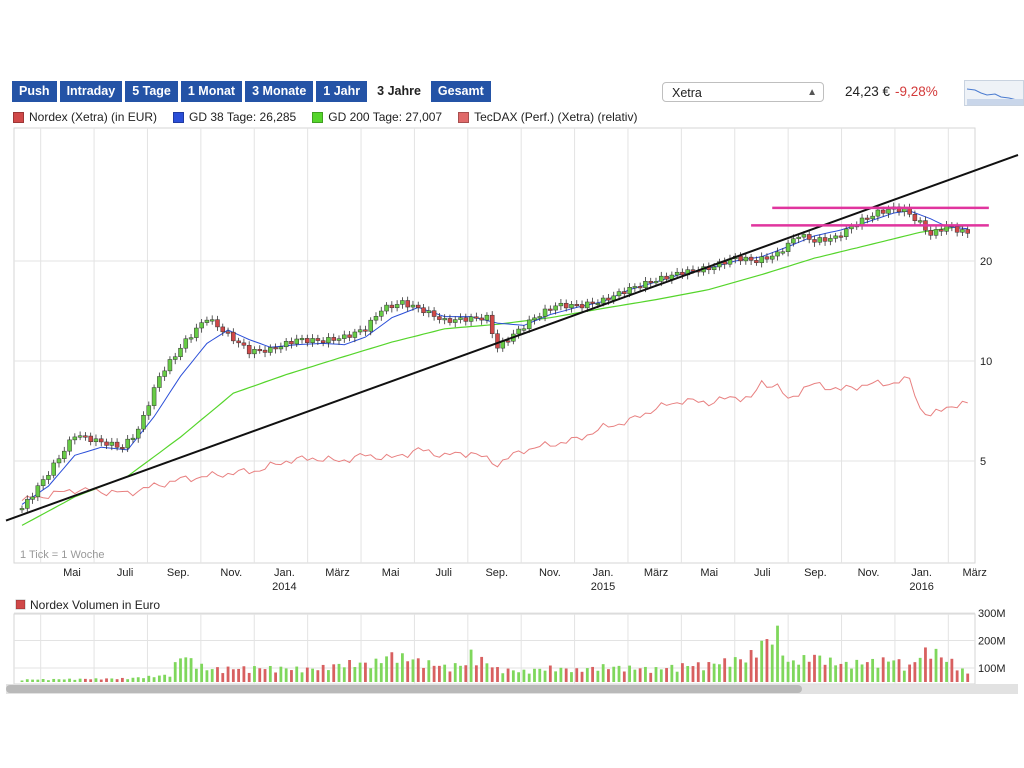 This screenshot has width=1024, height=768. What do you see at coordinates (91, 91) in the screenshot?
I see `tab-intraday: Intraday` at bounding box center [91, 91].